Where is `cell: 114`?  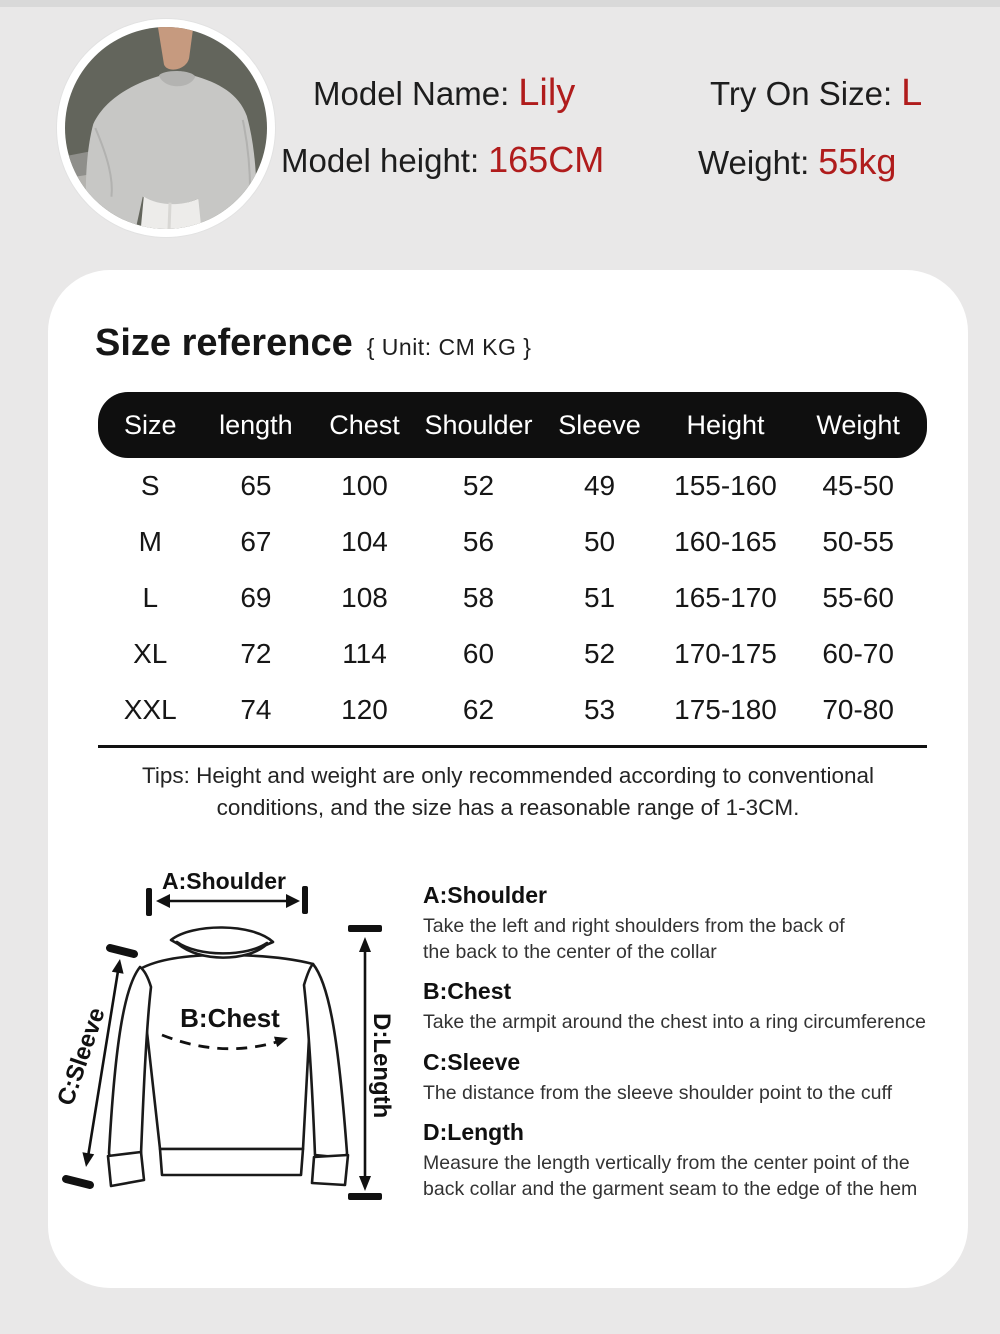
cell: 114 is located at coordinates (364, 653).